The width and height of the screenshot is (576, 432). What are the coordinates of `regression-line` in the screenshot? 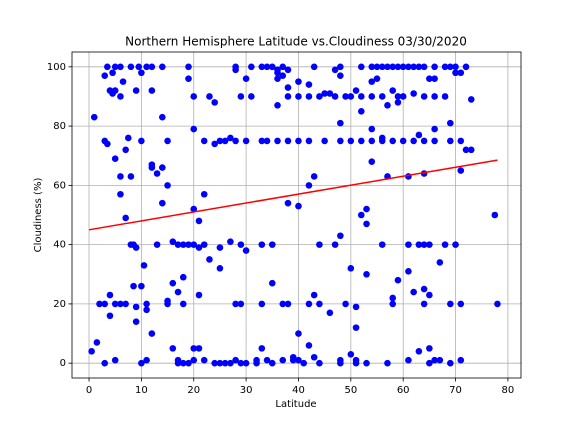 It's located at (293, 195).